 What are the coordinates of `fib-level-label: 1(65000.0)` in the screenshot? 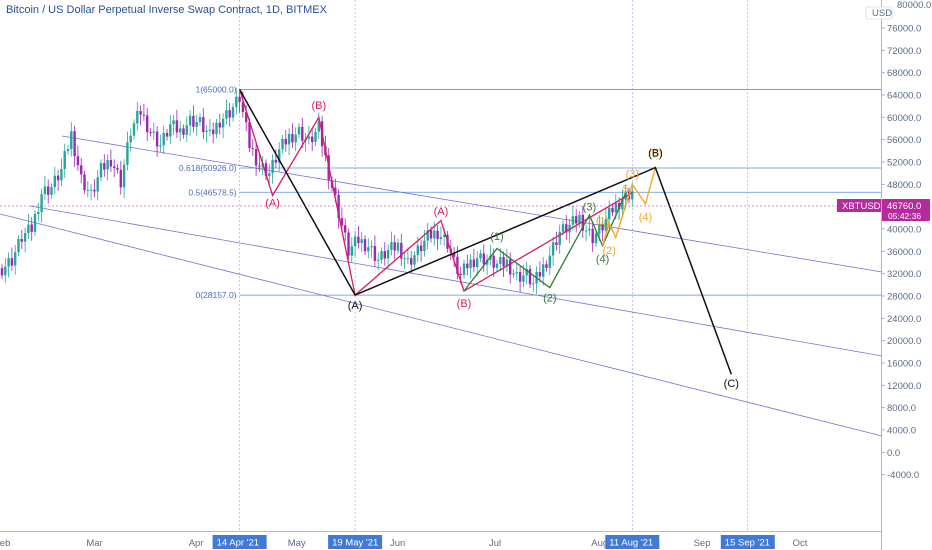 It's located at (215, 89).